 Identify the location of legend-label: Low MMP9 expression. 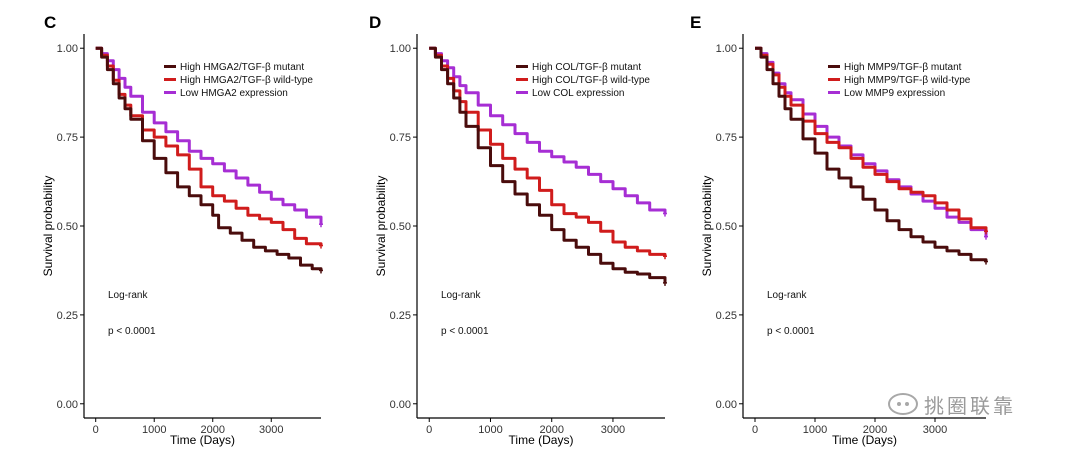
(894, 93).